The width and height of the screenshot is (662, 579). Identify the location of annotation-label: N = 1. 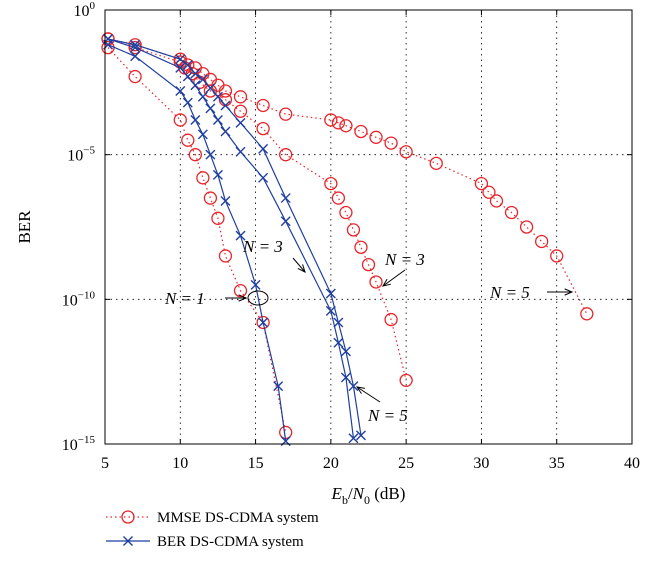
(184, 298).